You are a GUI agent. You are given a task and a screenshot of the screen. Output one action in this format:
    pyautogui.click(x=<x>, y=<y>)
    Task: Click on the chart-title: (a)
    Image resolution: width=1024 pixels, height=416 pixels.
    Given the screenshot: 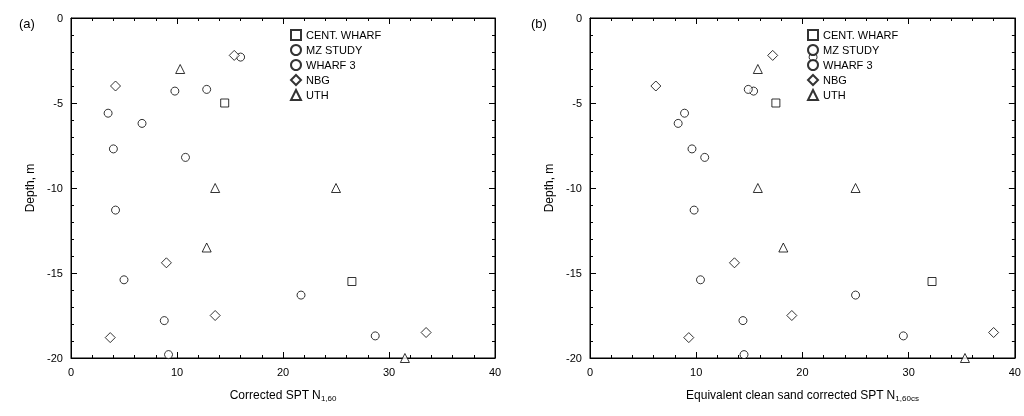 What is the action you would take?
    pyautogui.click(x=27, y=23)
    